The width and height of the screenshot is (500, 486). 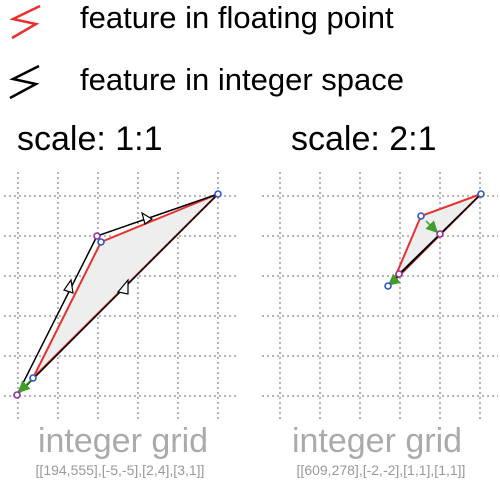 What do you see at coordinates (242, 79) in the screenshot?
I see `legend-integer-label: feature in integer space` at bounding box center [242, 79].